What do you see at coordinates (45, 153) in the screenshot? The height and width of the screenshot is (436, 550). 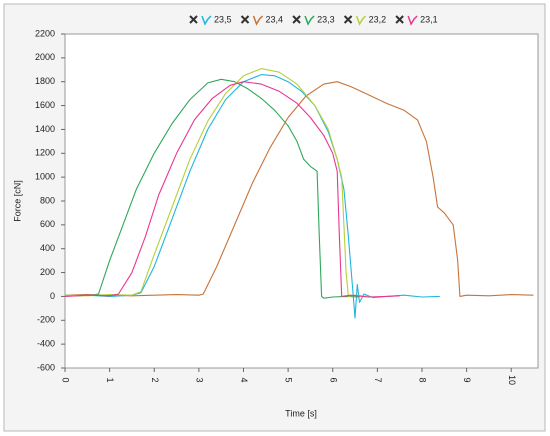 I see `y-tick-label: 1200` at bounding box center [45, 153].